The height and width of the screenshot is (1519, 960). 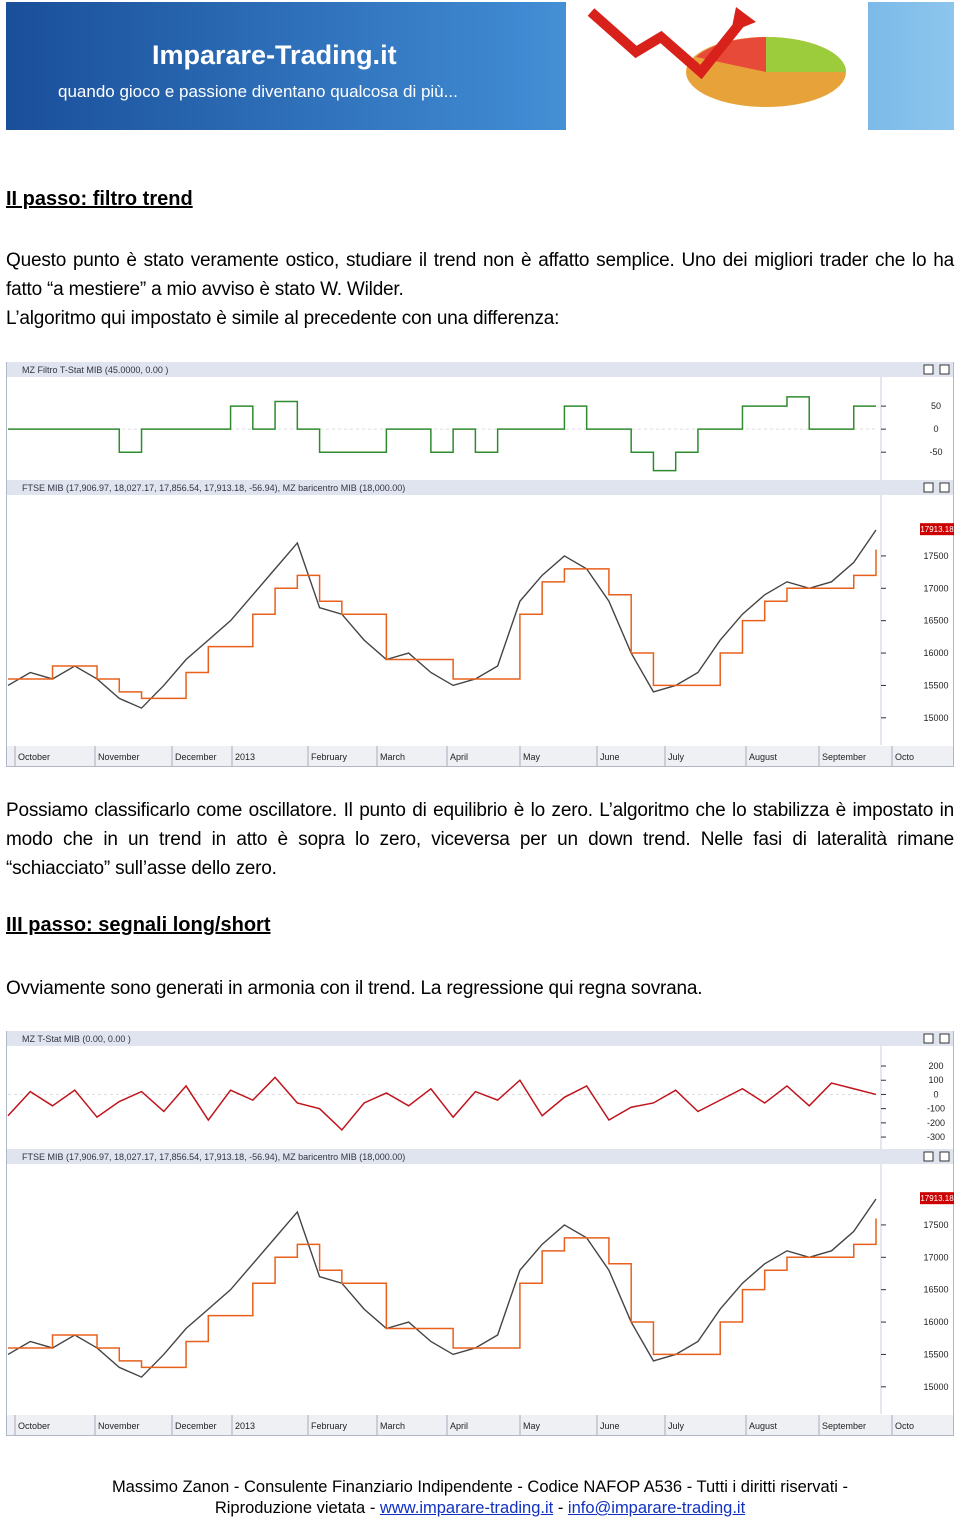 What do you see at coordinates (717, 66) in the screenshot?
I see `banner-graphic` at bounding box center [717, 66].